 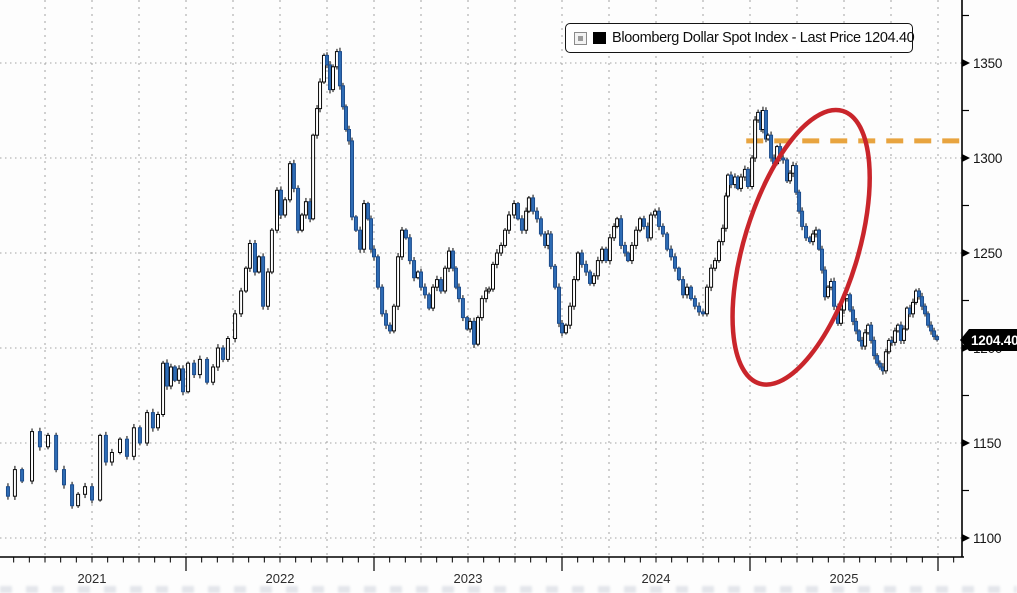 I want to click on last-price-tag: 1204.40, so click(x=988, y=340).